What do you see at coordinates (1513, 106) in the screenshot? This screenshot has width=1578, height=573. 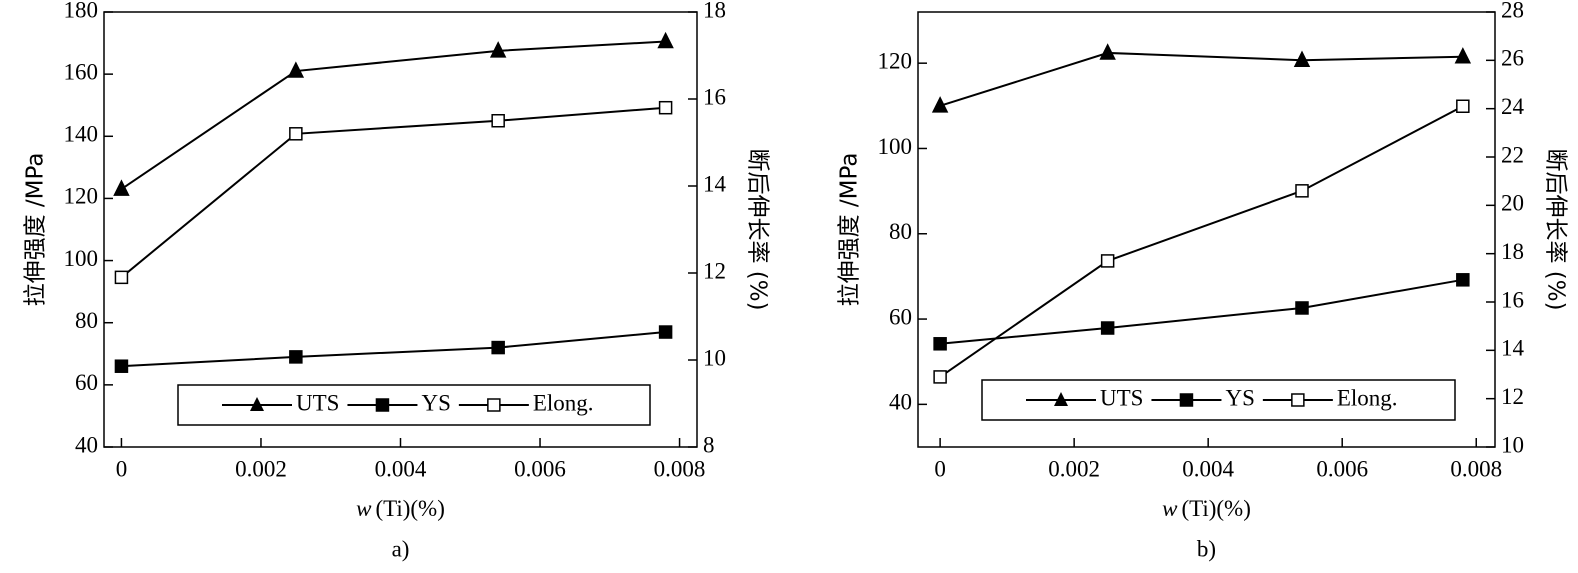 I see `y2-tick-label: 24` at bounding box center [1513, 106].